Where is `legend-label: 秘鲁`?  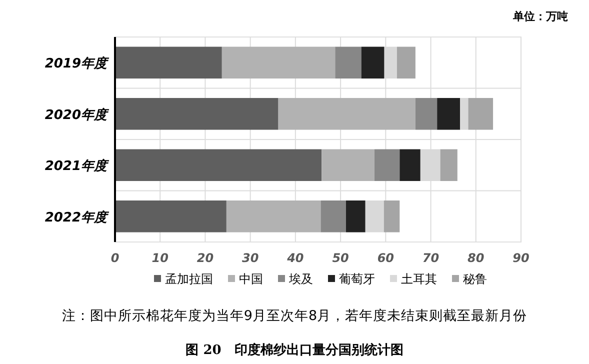
legend-label: 秘鲁 is located at coordinates (475, 279).